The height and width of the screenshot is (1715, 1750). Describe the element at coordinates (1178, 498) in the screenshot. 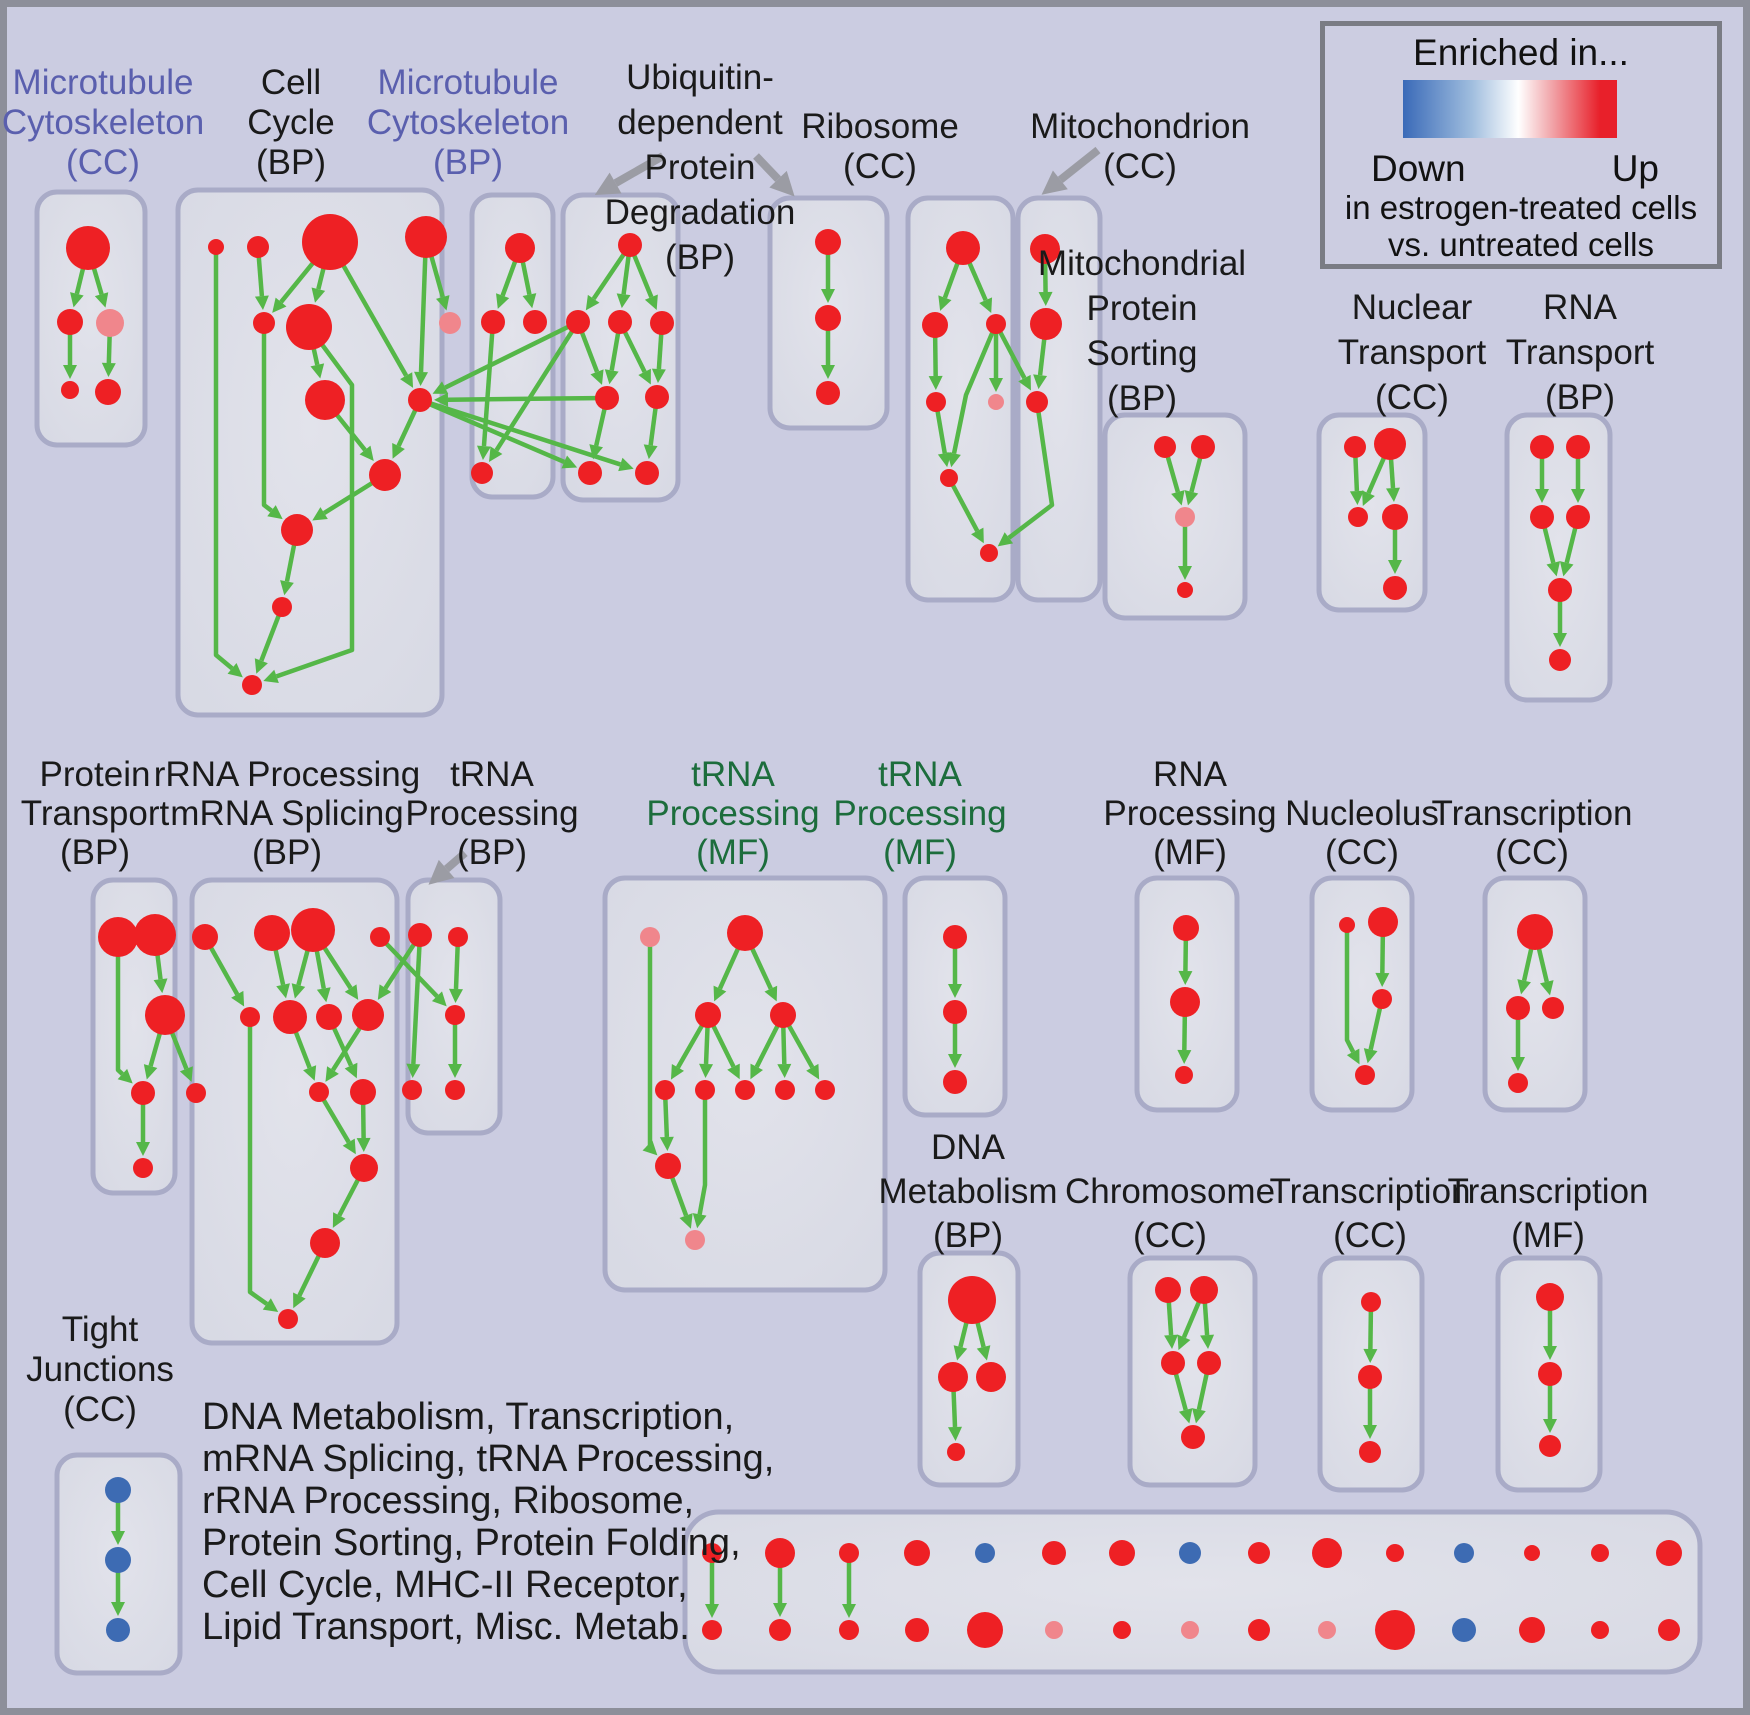

I see `edge-mitochondrial-protein-sorting-head` at that location.